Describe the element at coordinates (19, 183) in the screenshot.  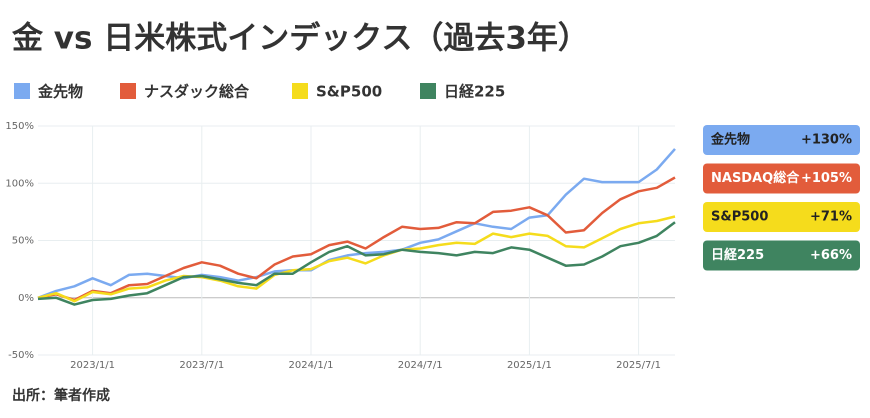
I see `y-tick-label: 100%` at that location.